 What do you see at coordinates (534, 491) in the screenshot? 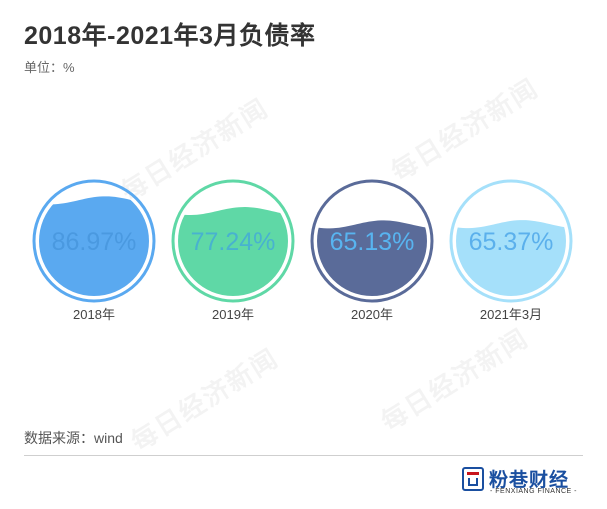
I see `brand-subtitle: - FENXIANG FINANCE -` at bounding box center [534, 491].